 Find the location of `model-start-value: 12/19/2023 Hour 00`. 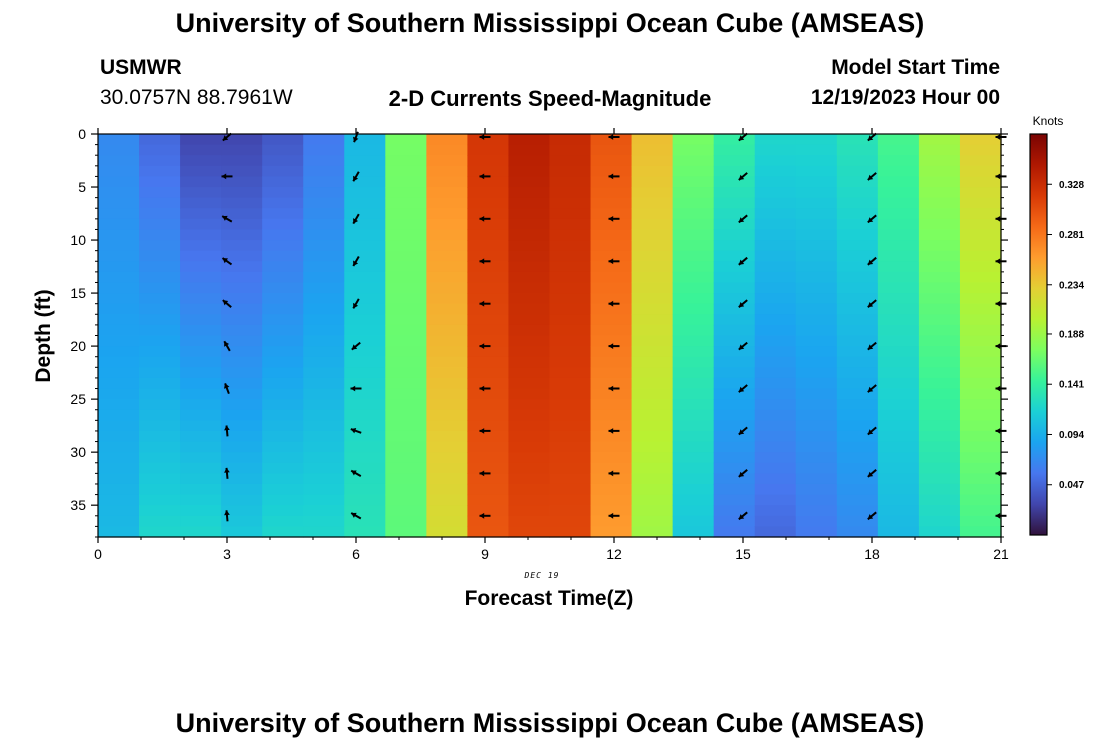

model-start-value: 12/19/2023 Hour 00 is located at coordinates (905, 97).